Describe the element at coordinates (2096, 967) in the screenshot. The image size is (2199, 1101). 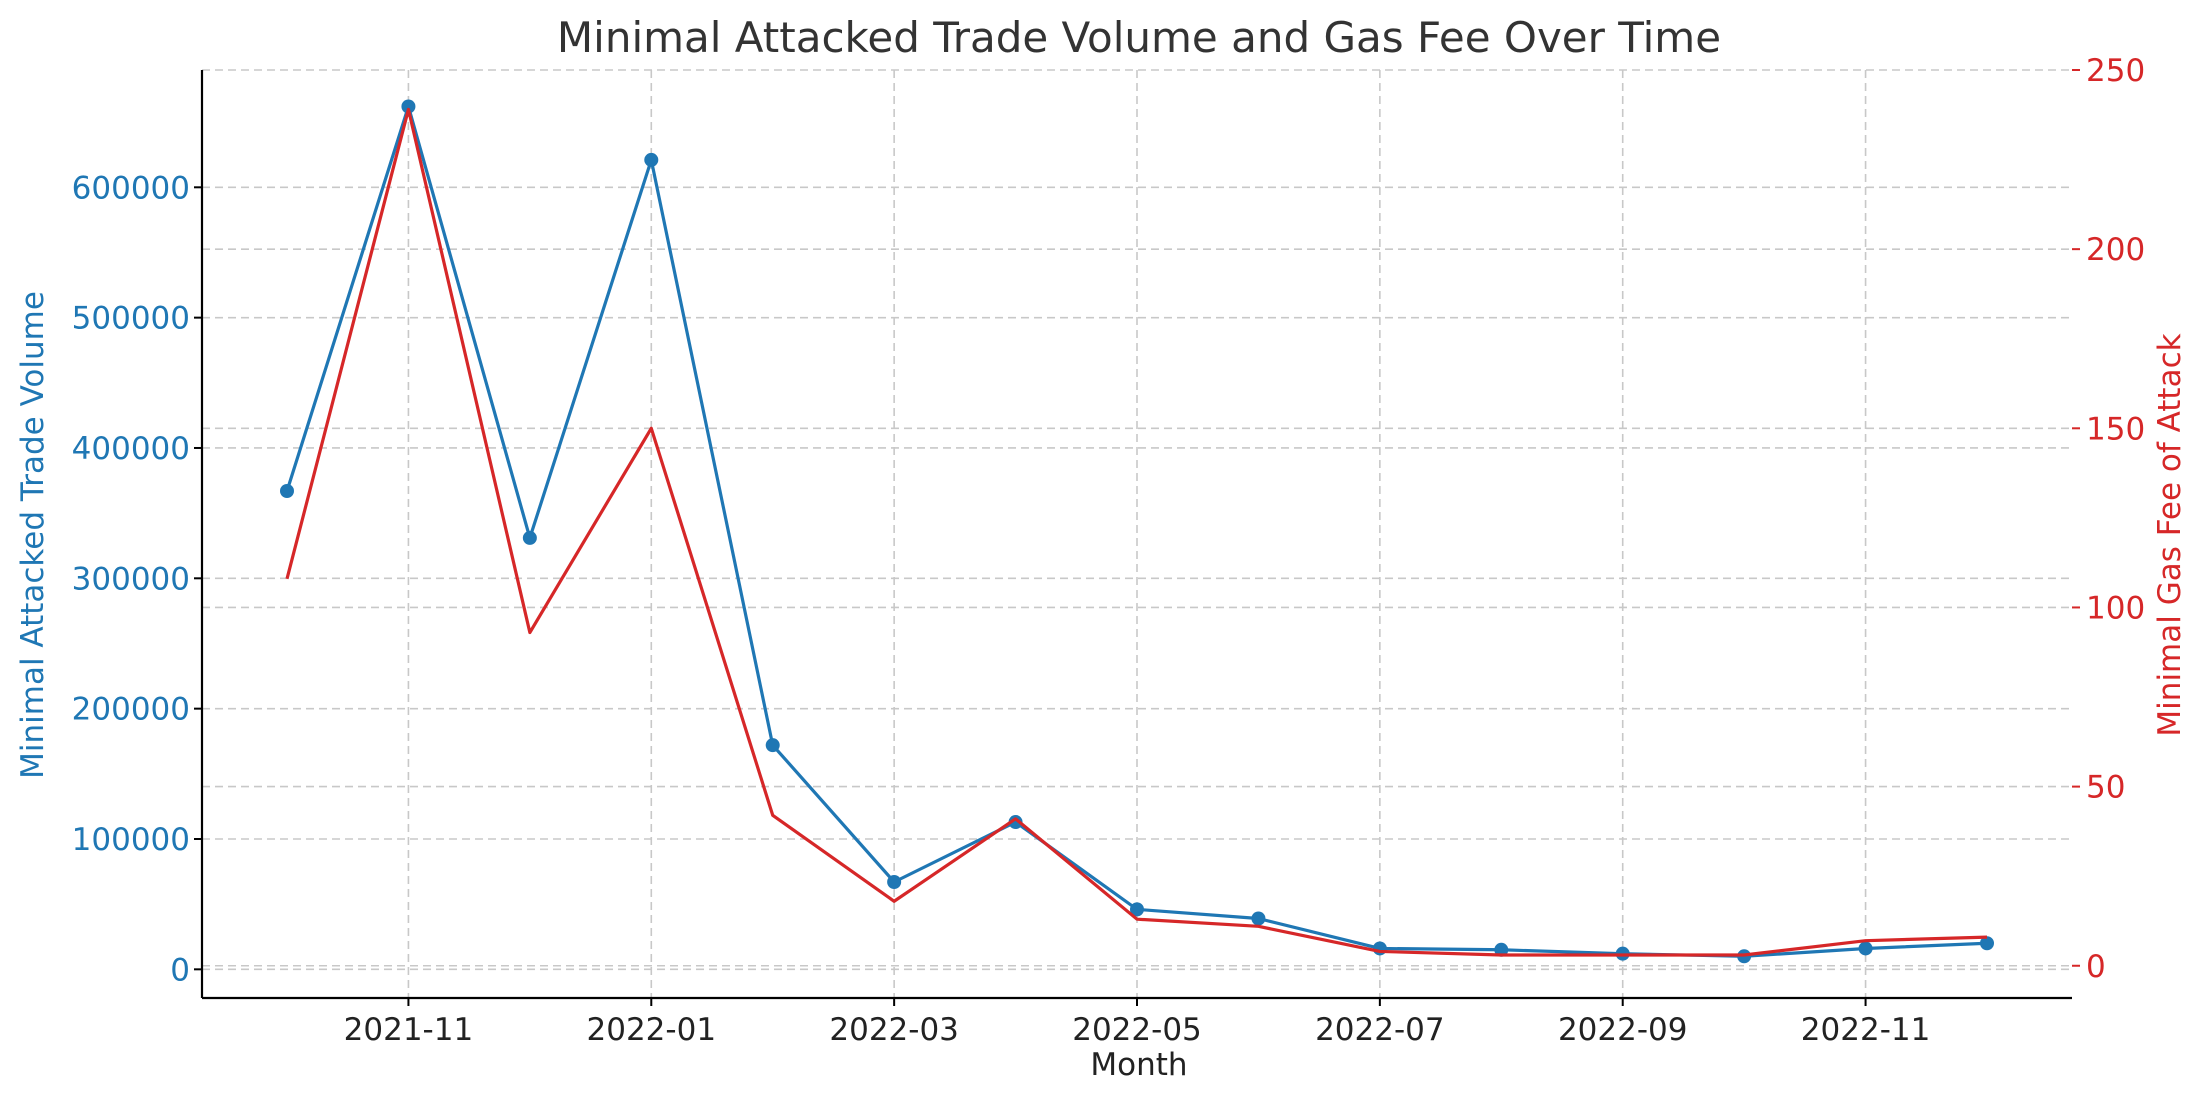
I see `y-right-tick-label: 0` at that location.